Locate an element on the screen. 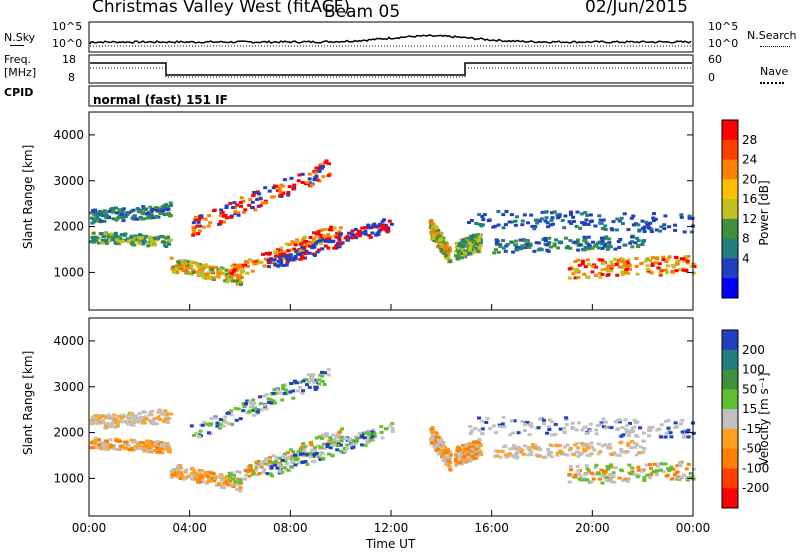 Image resolution: width=800 pixels, height=554 pixels. velocity-colorbar-label: Velocity [m s⁻¹] is located at coordinates (764, 419).